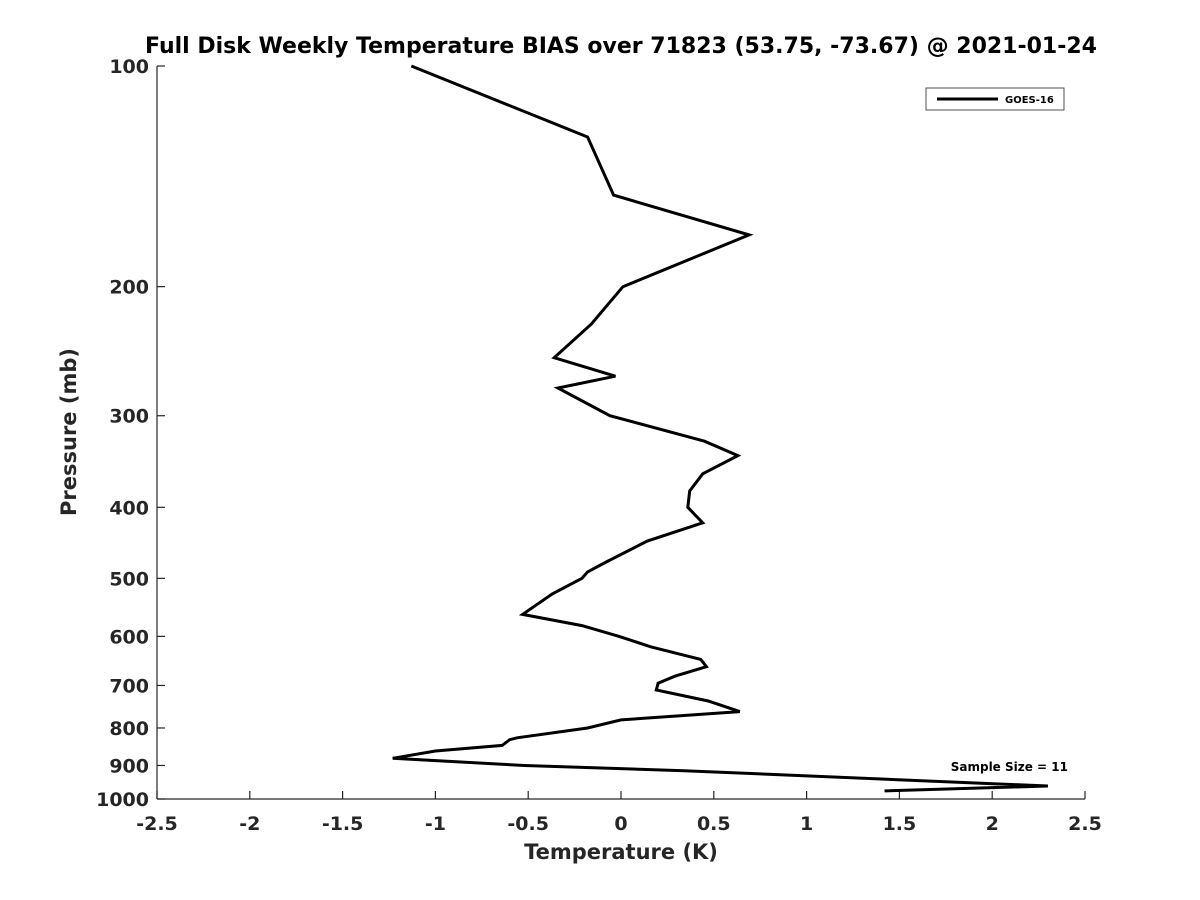 The image size is (1200, 900). What do you see at coordinates (621, 852) in the screenshot?
I see `x-axis-label: Temperature (K)` at bounding box center [621, 852].